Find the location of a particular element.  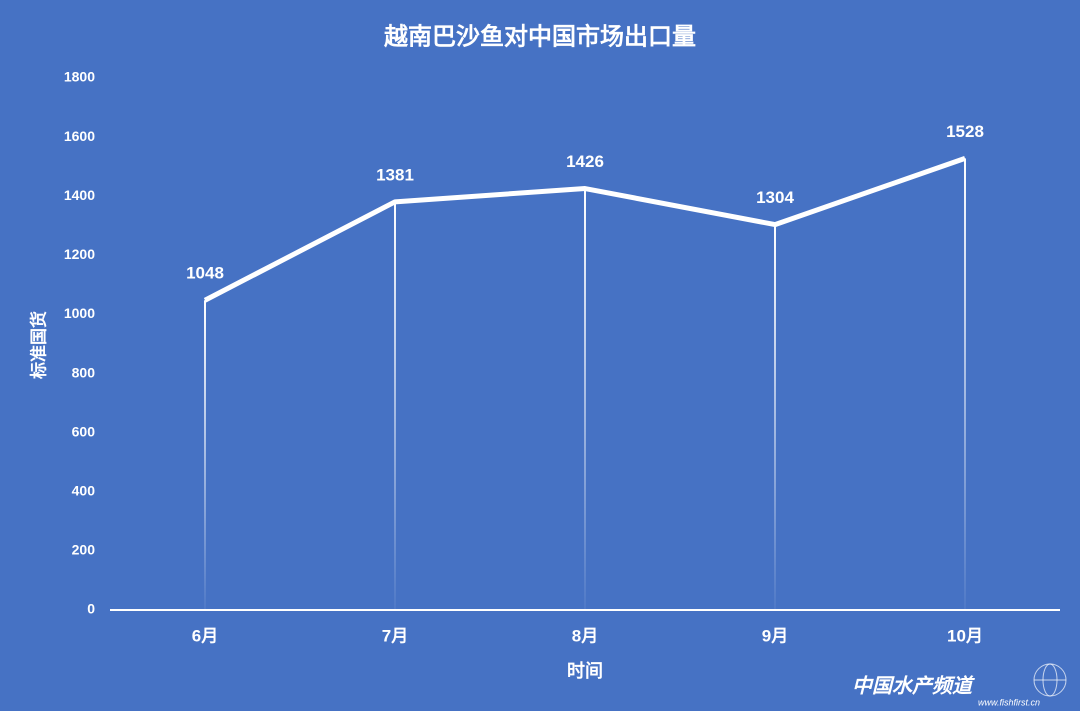

y-tick-label: 1600 is located at coordinates (79, 136).